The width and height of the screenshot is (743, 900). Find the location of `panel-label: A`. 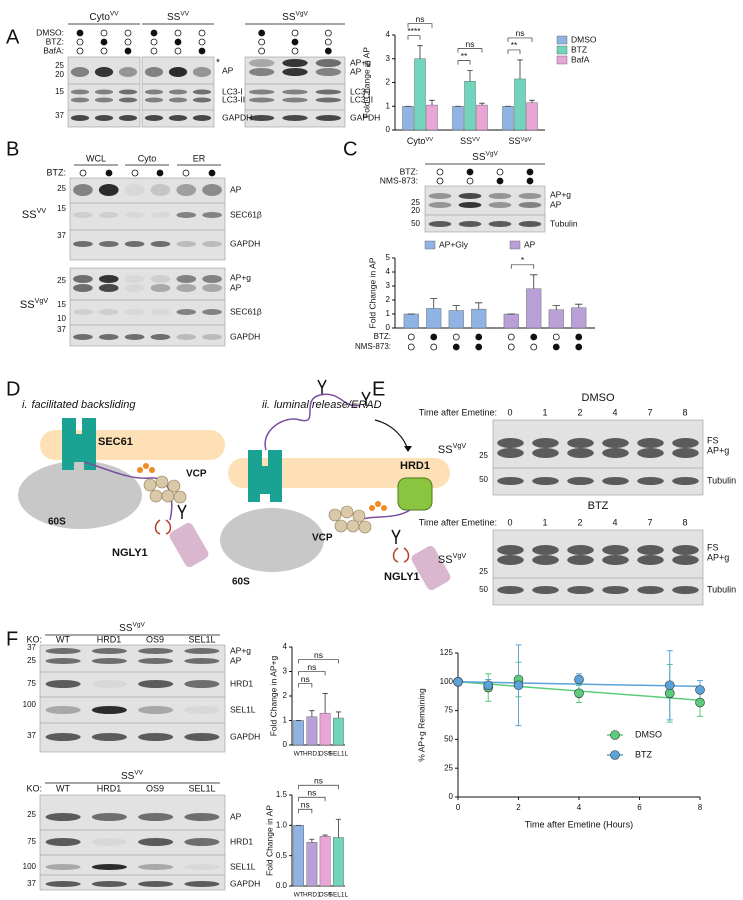

panel-label: A is located at coordinates (13, 37).